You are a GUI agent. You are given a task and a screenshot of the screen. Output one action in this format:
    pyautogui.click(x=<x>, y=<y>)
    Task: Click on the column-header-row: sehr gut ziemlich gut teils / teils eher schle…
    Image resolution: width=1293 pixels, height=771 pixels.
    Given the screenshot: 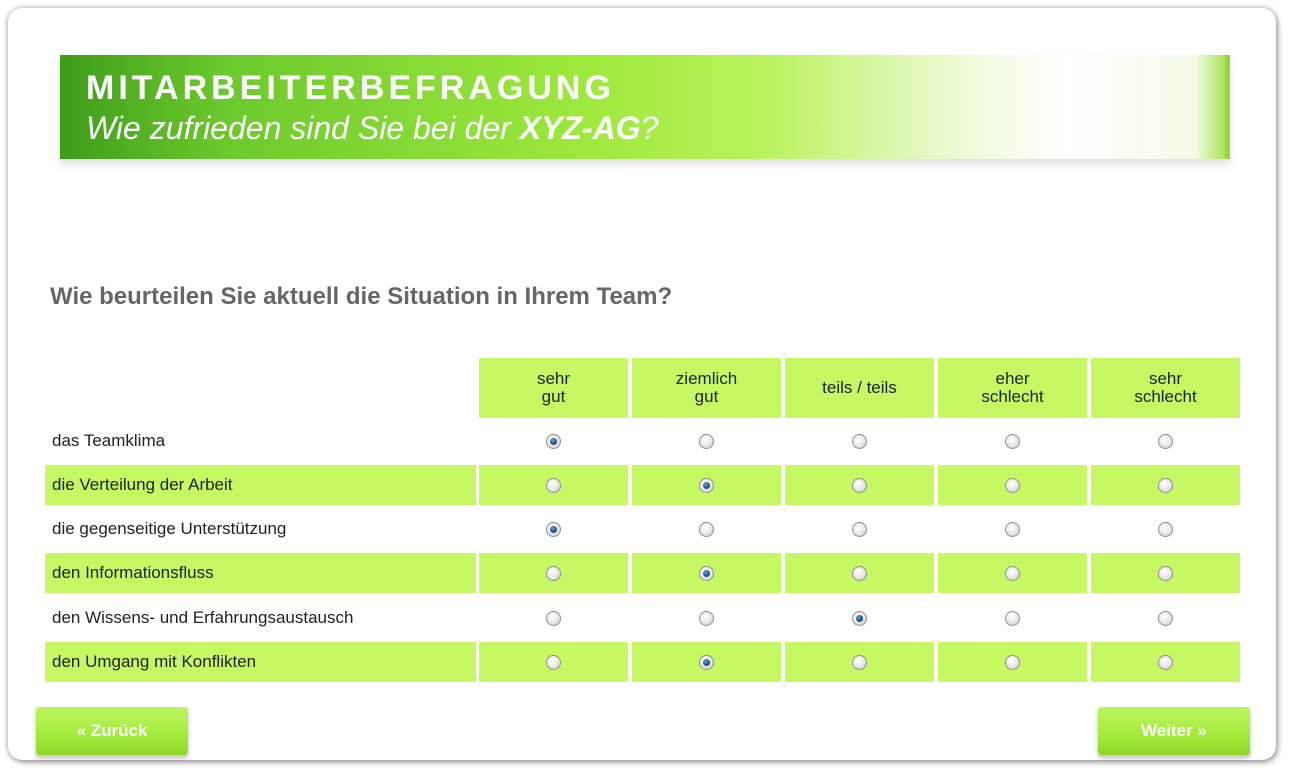 What is the action you would take?
    pyautogui.click(x=643, y=388)
    